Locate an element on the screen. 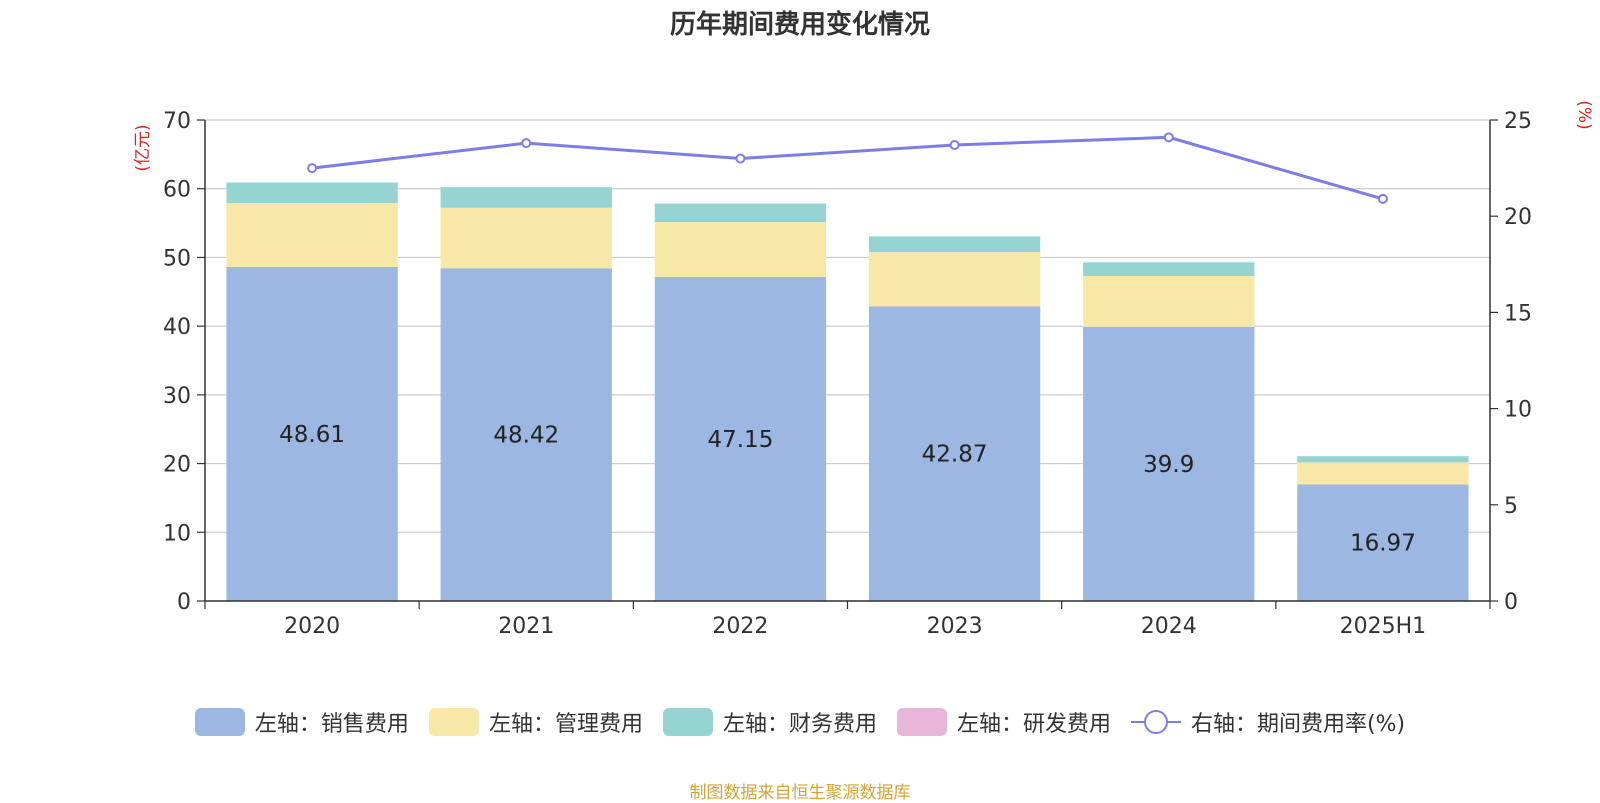  expense-ratio-line is located at coordinates (847, 168).